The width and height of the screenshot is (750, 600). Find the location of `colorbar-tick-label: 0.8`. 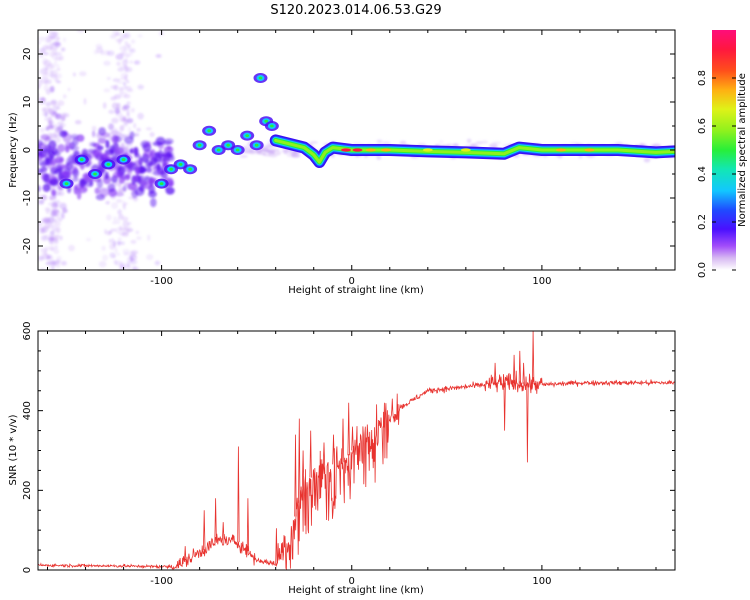

colorbar-tick-label: 0.8 is located at coordinates (702, 78).